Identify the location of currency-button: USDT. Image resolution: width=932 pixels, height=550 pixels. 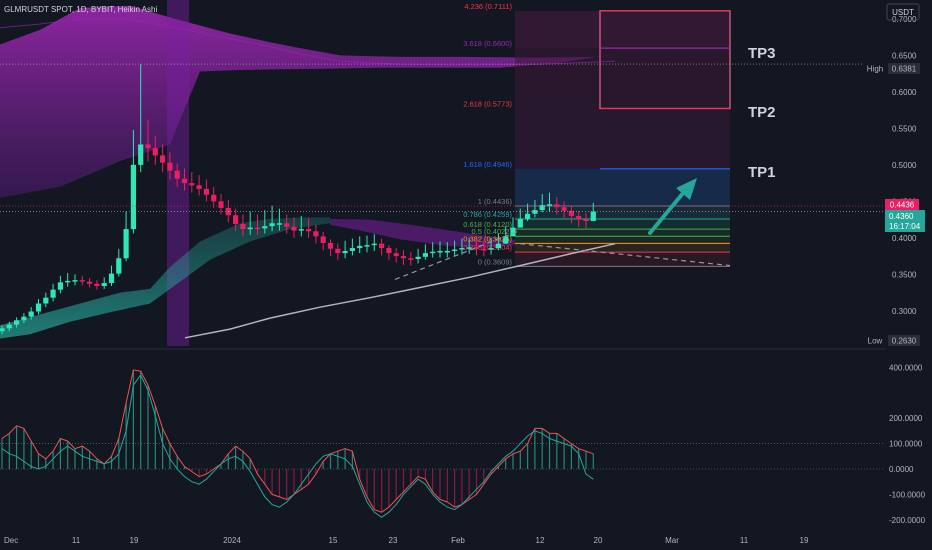
(903, 12).